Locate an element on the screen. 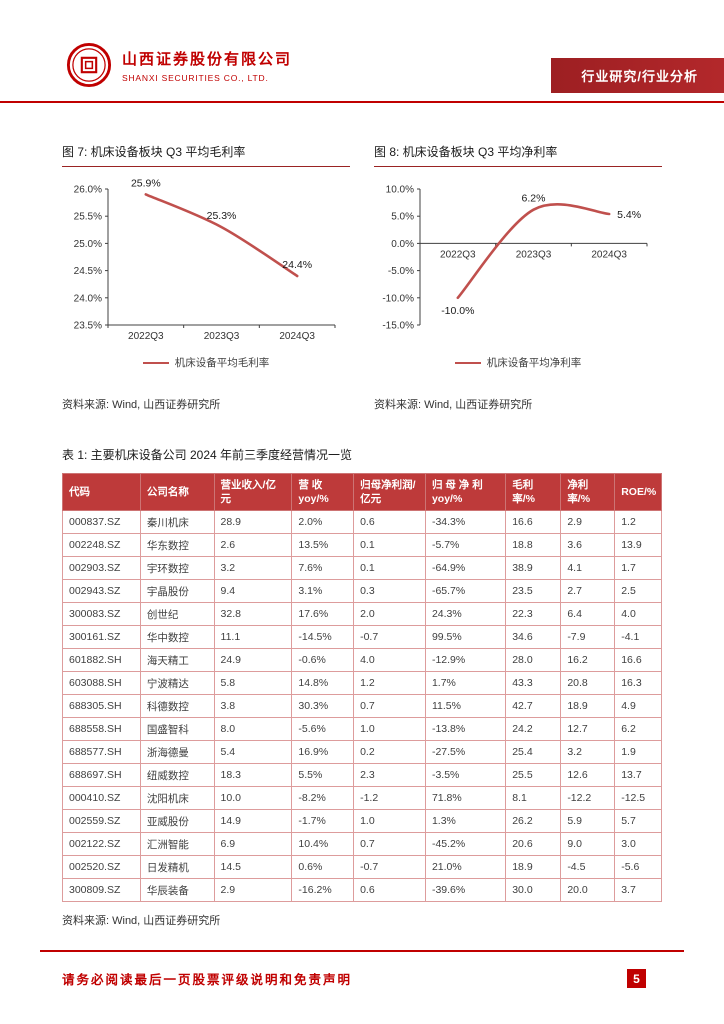  table-cell: 300161.SZ is located at coordinates (101, 637).